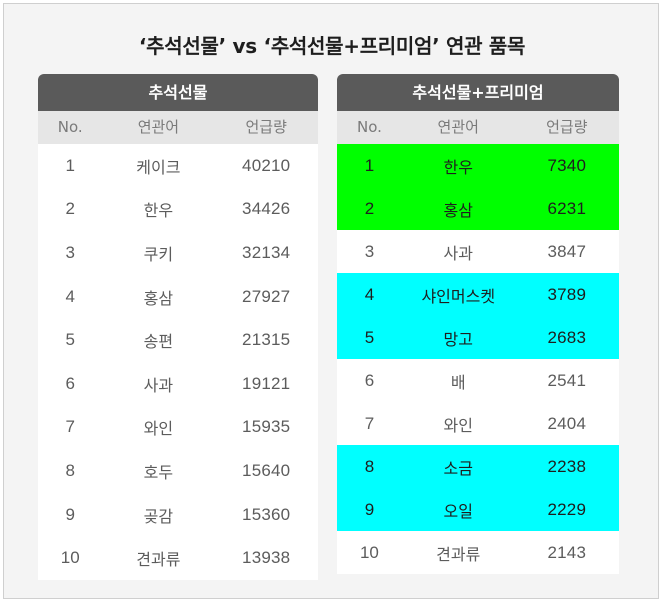 The width and height of the screenshot is (663, 603). What do you see at coordinates (266, 470) in the screenshot?
I see `row-mention-count: 15640` at bounding box center [266, 470].